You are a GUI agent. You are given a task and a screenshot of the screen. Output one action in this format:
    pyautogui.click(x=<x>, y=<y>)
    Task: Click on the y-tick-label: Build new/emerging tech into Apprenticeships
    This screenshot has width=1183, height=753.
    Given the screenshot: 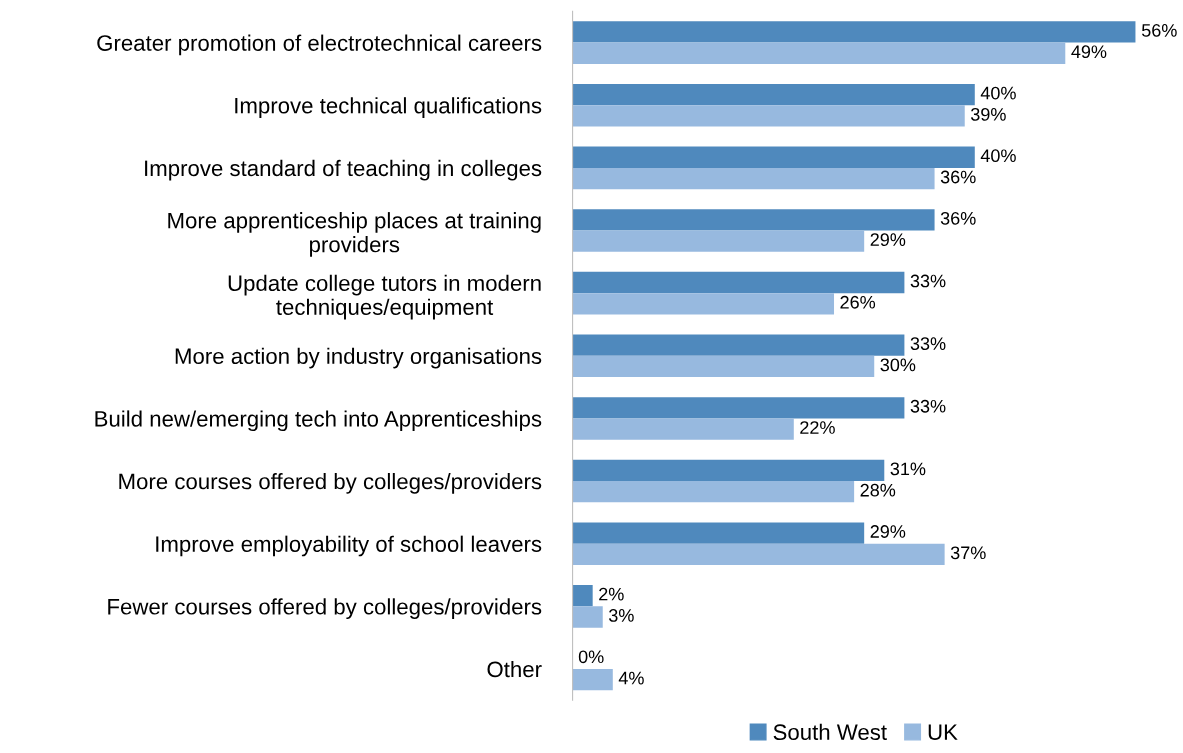 What is the action you would take?
    pyautogui.click(x=318, y=421)
    